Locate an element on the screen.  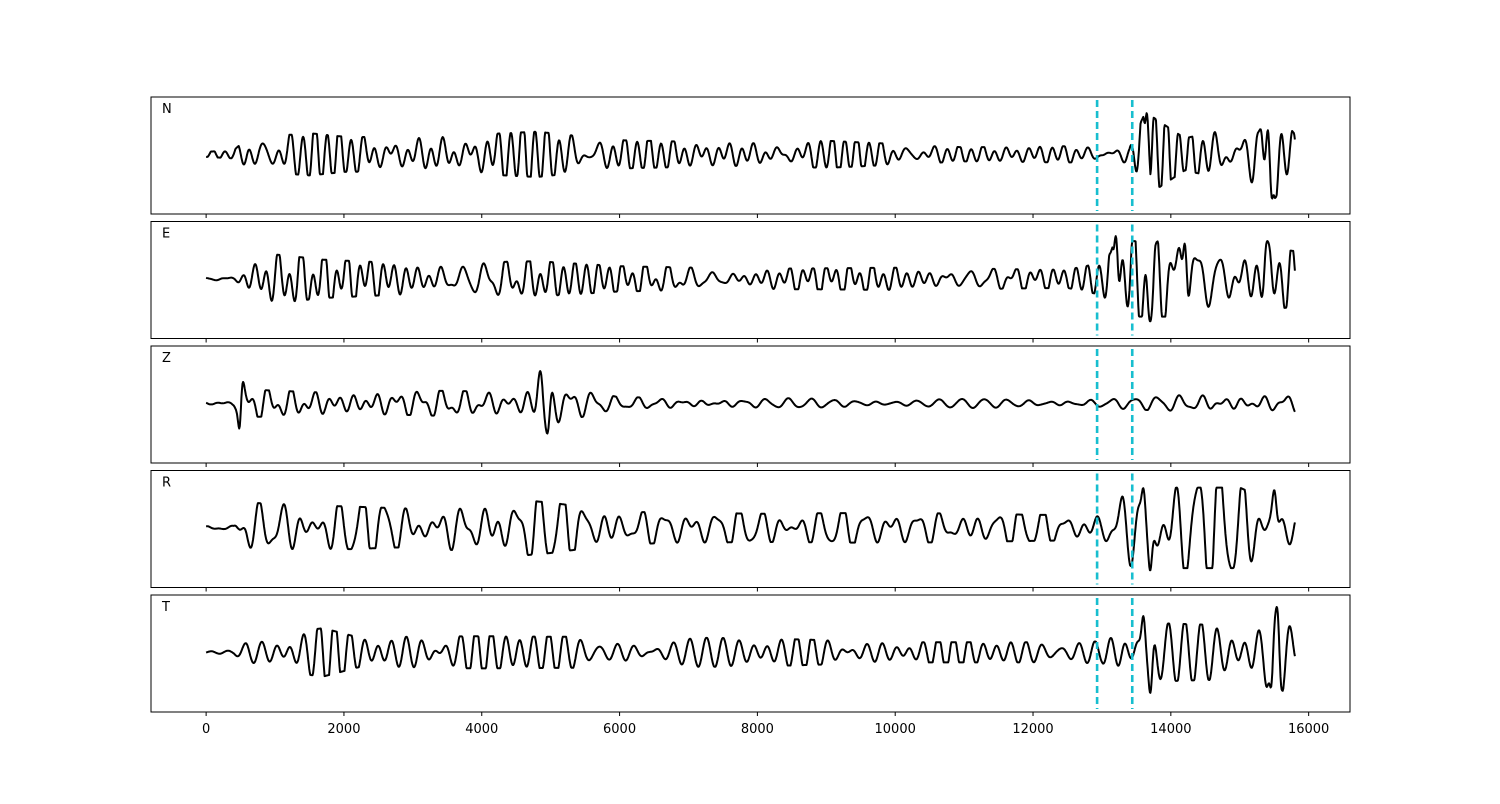
trace-n is located at coordinates (750, 156).